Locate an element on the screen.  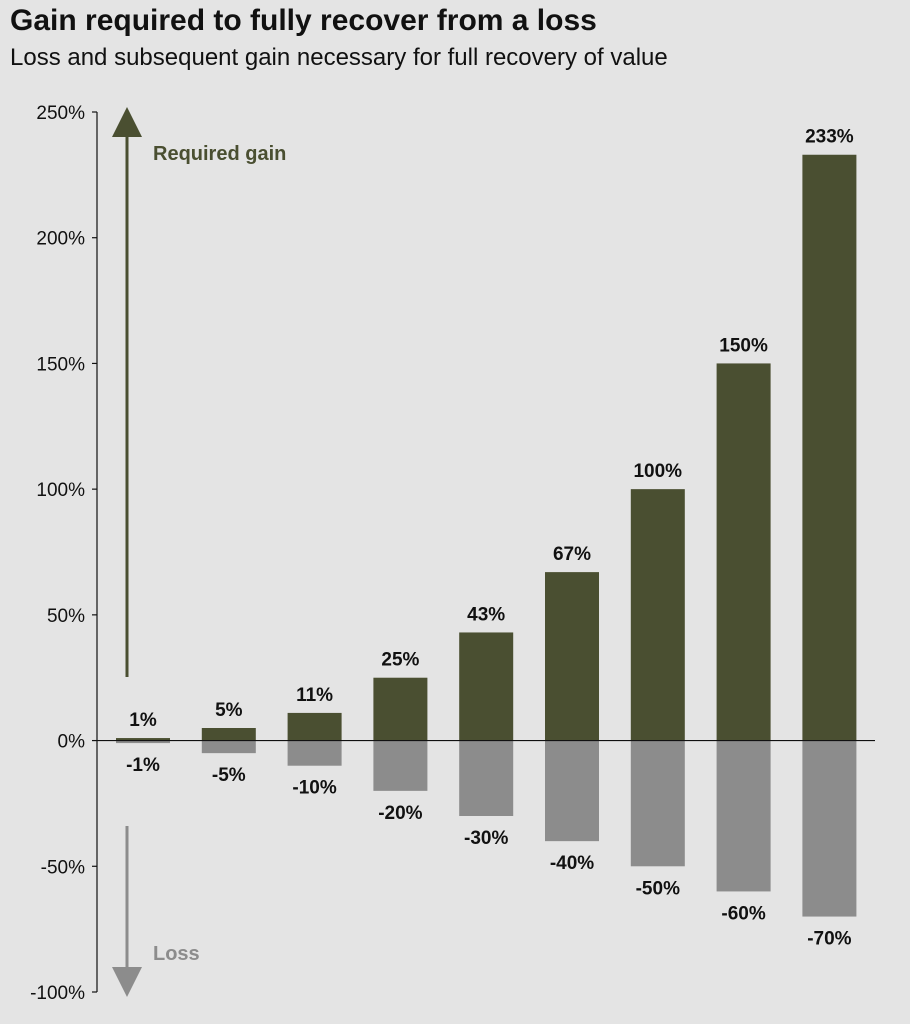
loss-data-label: -5% is located at coordinates (229, 775).